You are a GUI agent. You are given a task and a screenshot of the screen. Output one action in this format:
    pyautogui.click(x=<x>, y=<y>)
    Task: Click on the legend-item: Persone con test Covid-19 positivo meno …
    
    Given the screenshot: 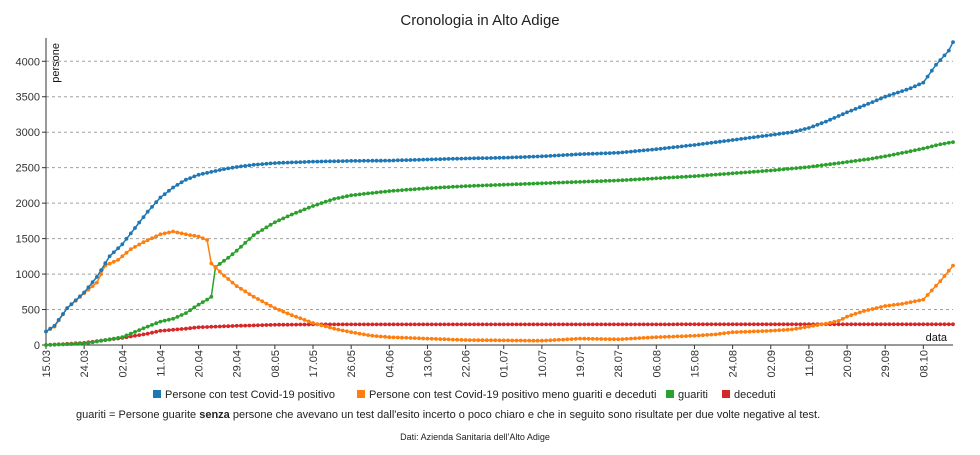 What is the action you would take?
    pyautogui.click(x=506, y=395)
    